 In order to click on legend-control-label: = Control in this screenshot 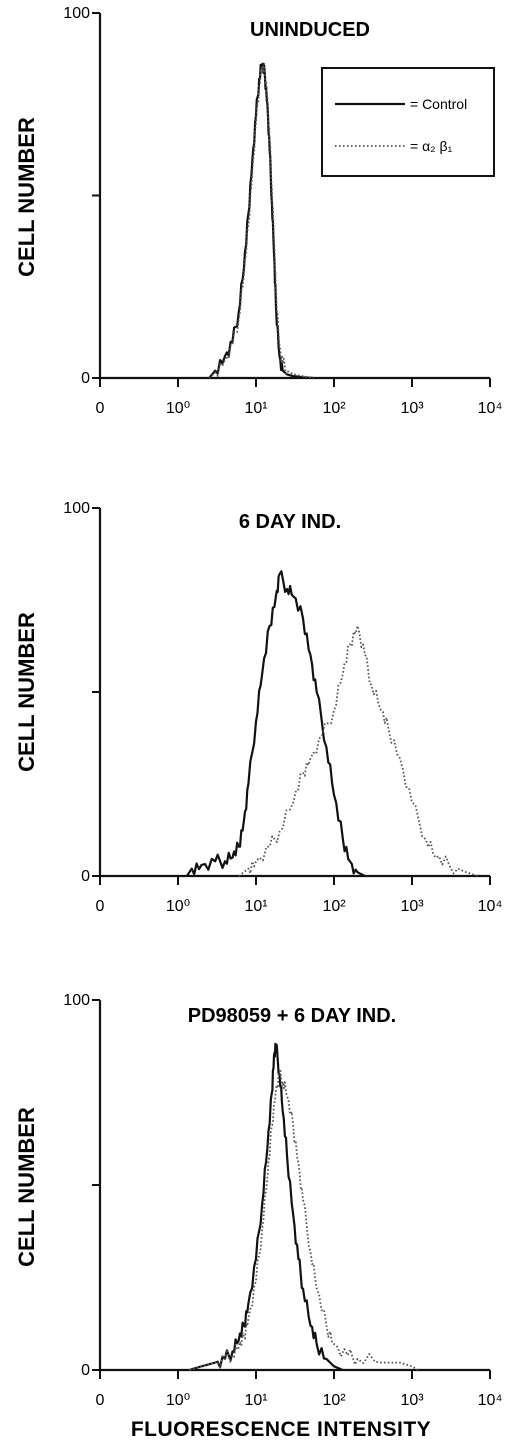, I will do `click(438, 104)`.